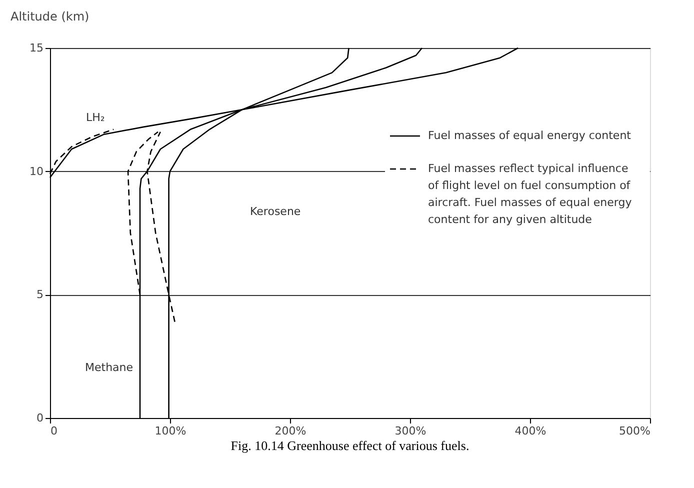 The image size is (694, 488). What do you see at coordinates (350, 445) in the screenshot?
I see `text: Fig. 10.14 Greenhouse effect of various fuels.` at bounding box center [350, 445].